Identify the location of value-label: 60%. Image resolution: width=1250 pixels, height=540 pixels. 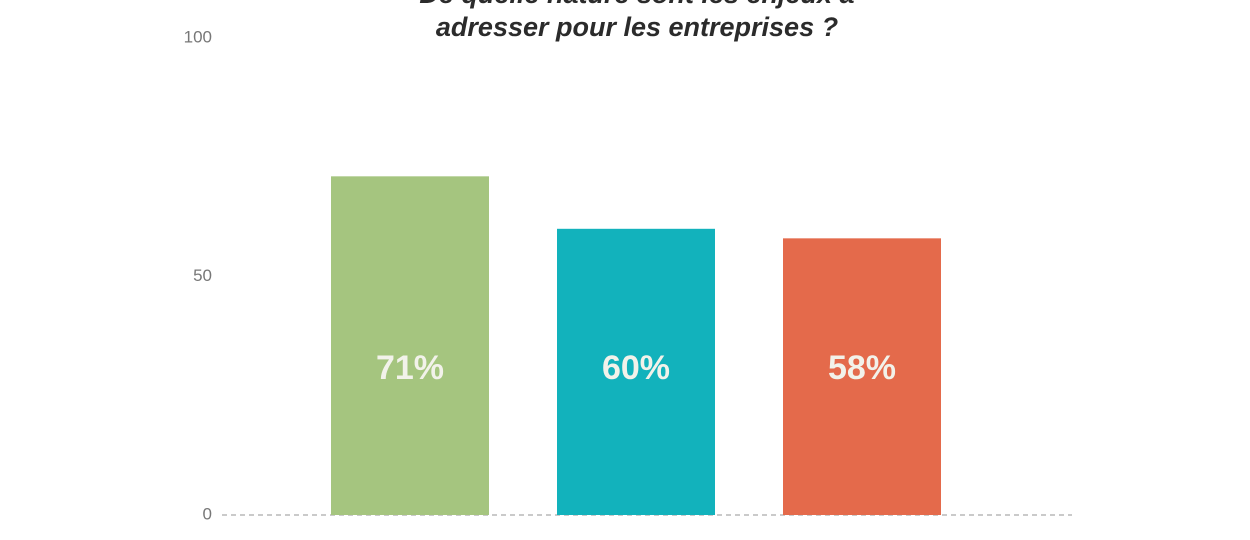
(636, 368).